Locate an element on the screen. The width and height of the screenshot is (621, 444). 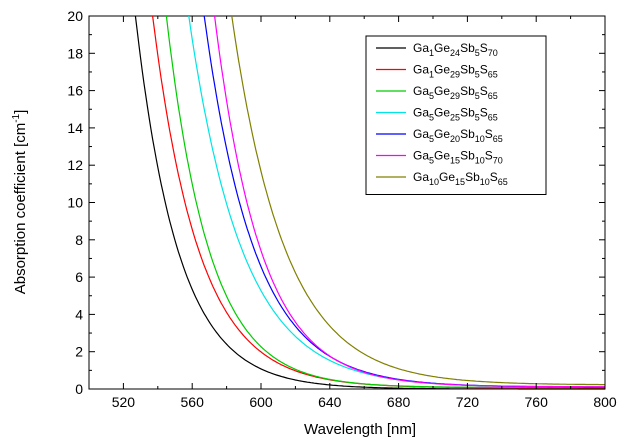
legend-label: Ga5Ge25Sb5S65 is located at coordinates (455, 114).